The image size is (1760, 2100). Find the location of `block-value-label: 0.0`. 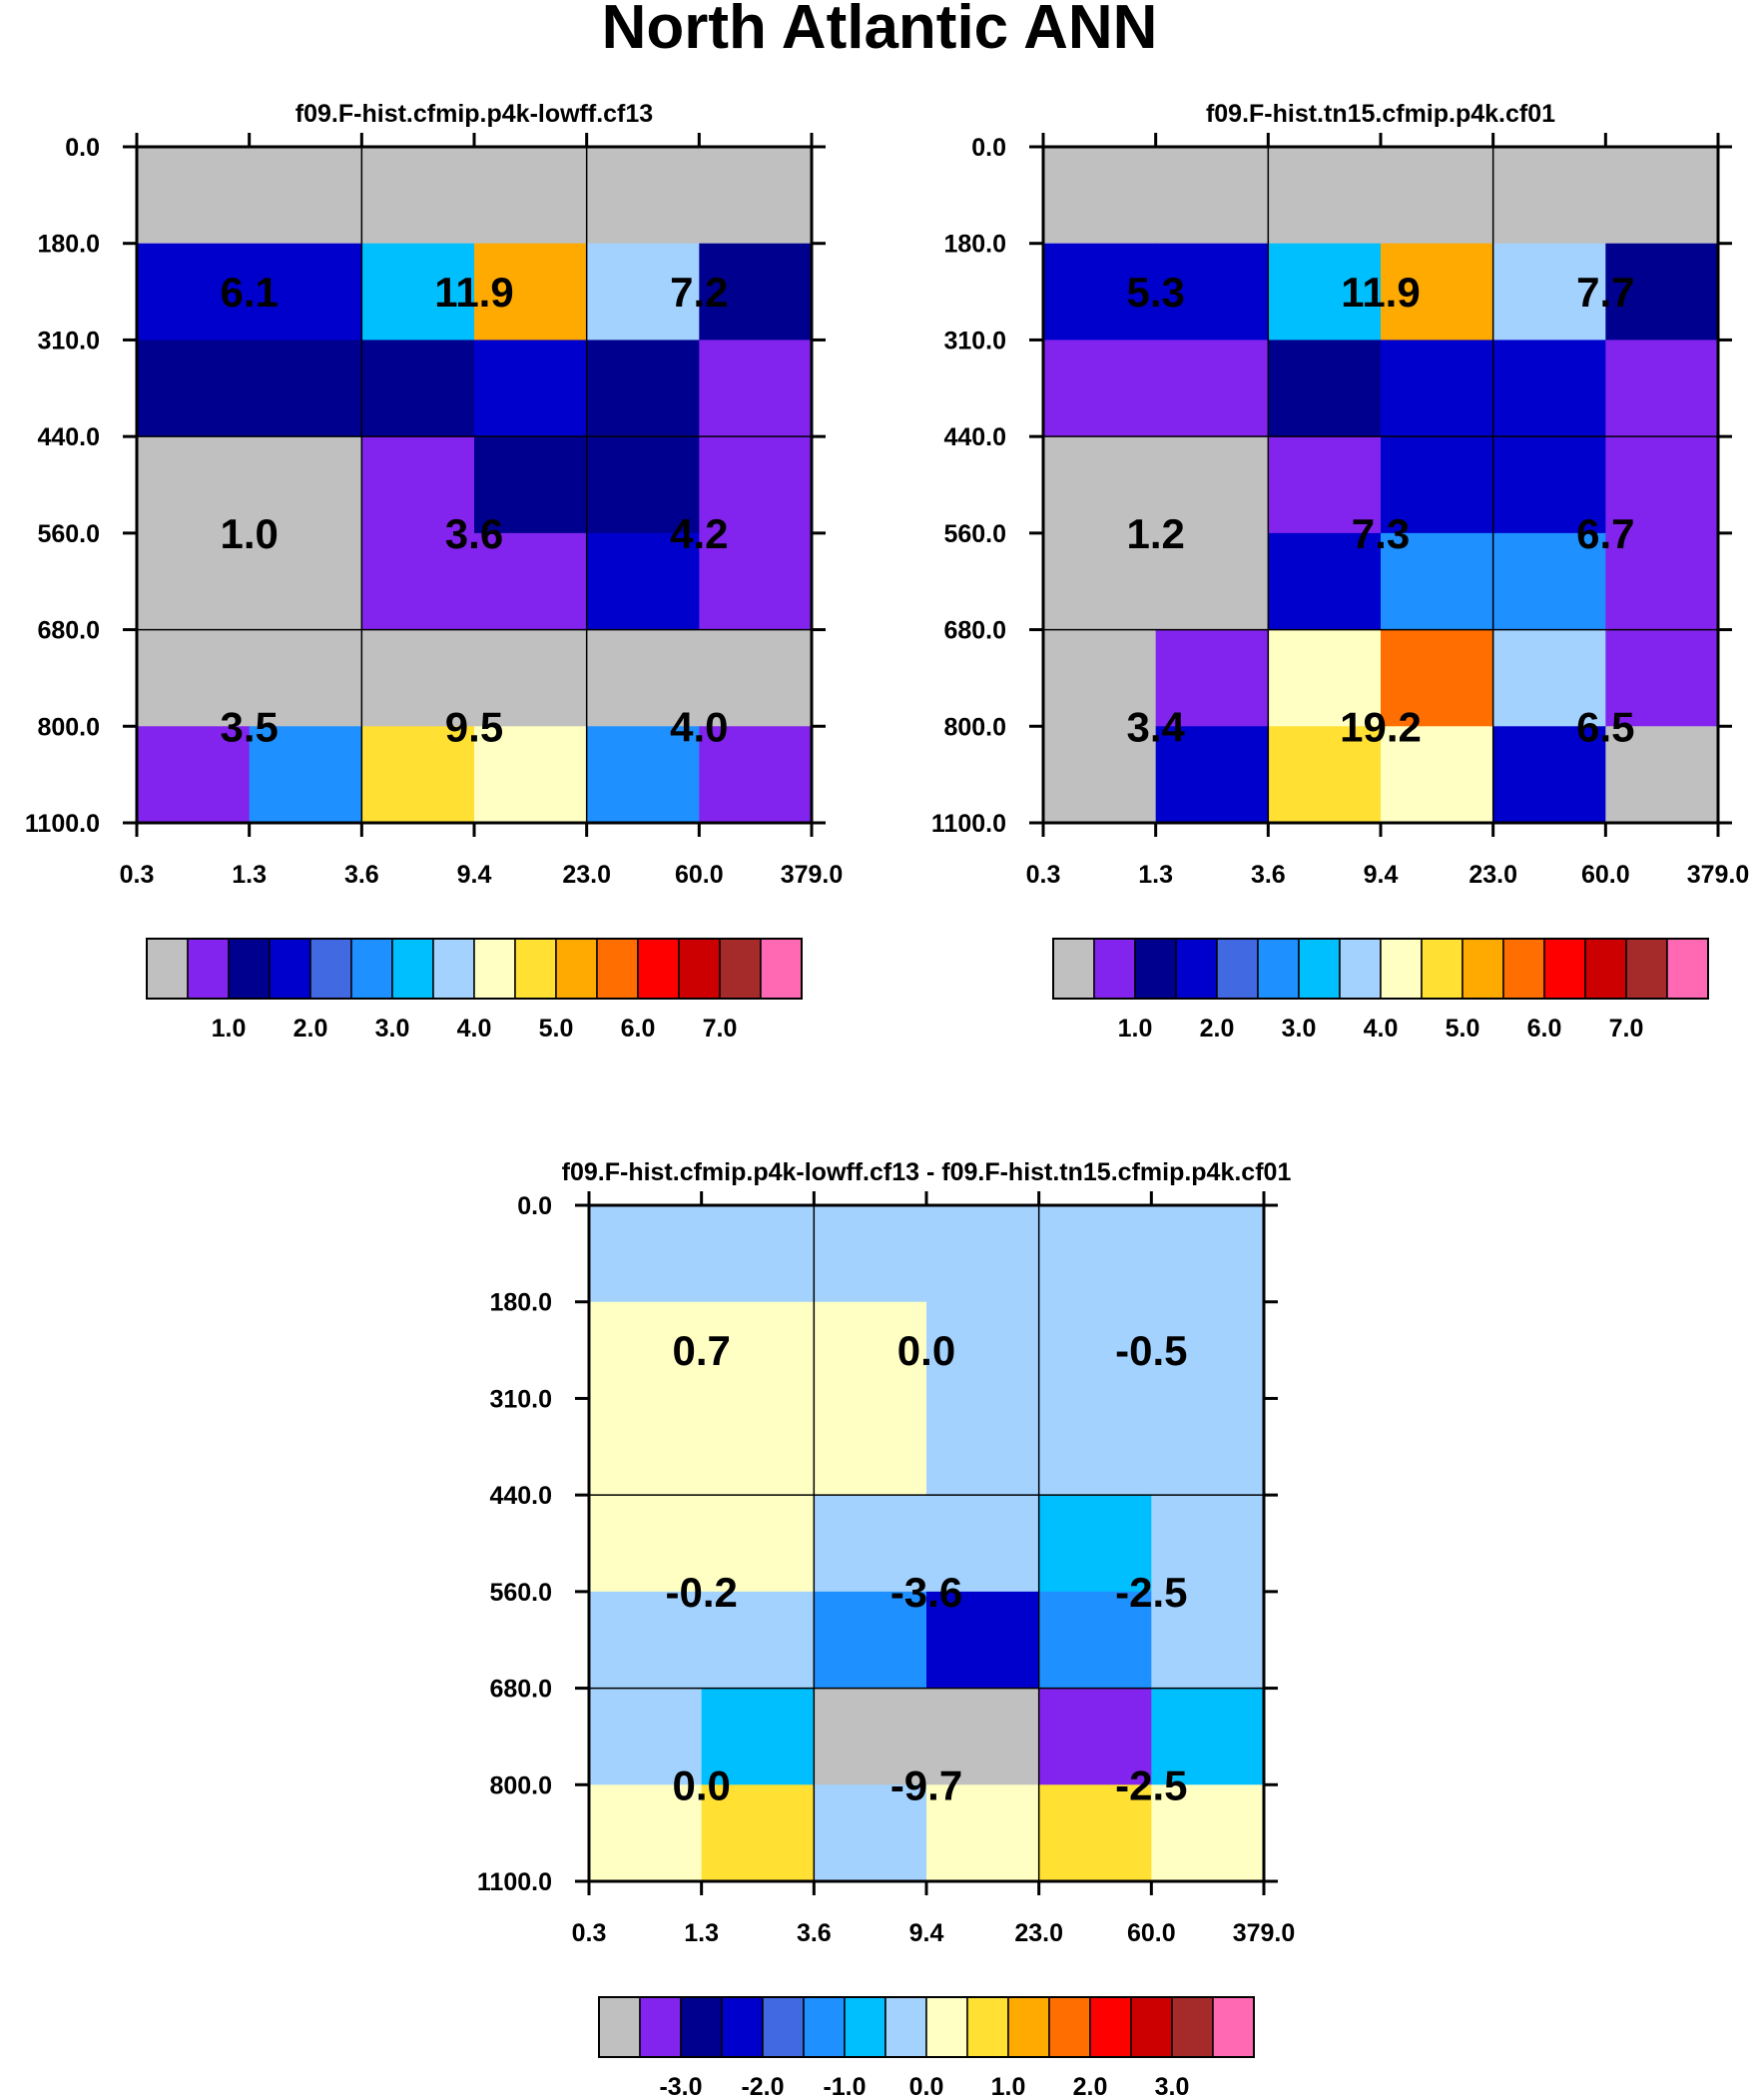

block-value-label: 0.0 is located at coordinates (926, 1350).